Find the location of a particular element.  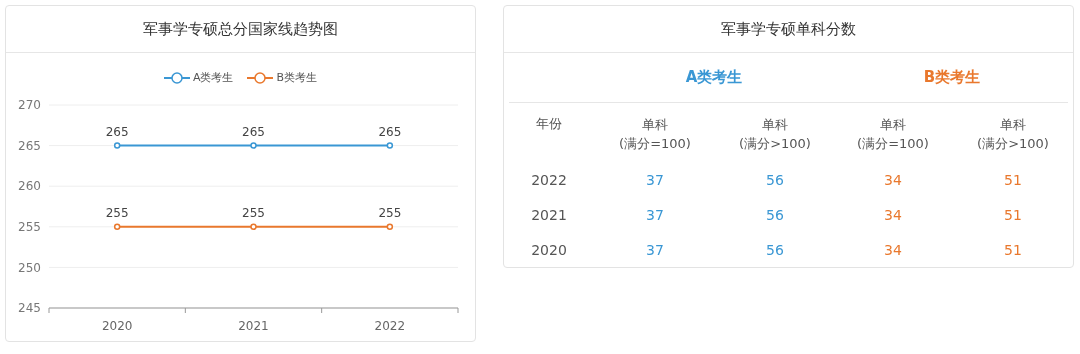

legend-label: A类考生 is located at coordinates (212, 77).